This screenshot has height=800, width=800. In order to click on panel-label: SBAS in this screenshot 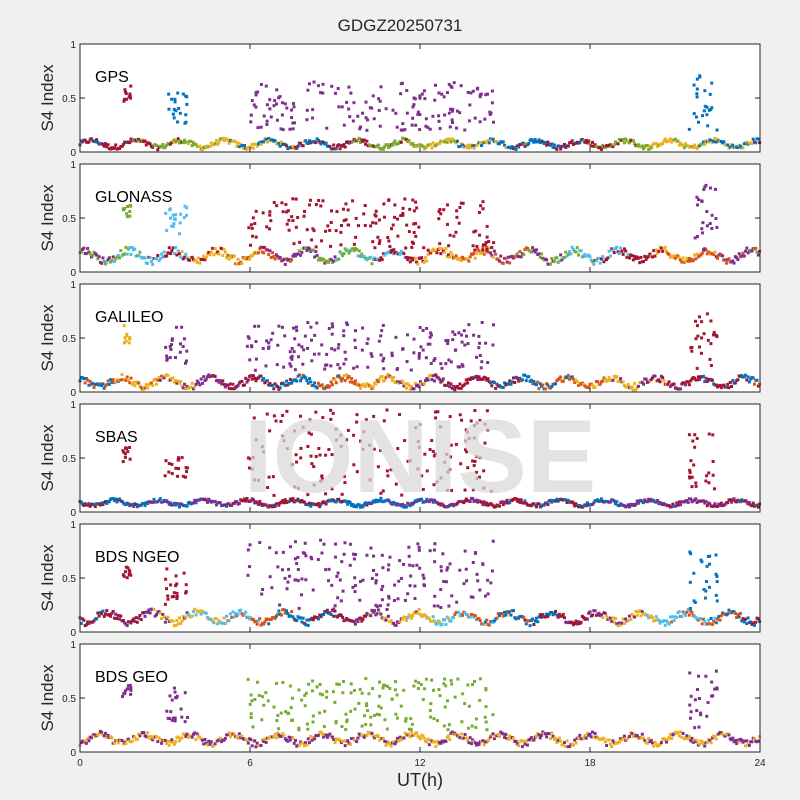, I will do `click(116, 437)`.